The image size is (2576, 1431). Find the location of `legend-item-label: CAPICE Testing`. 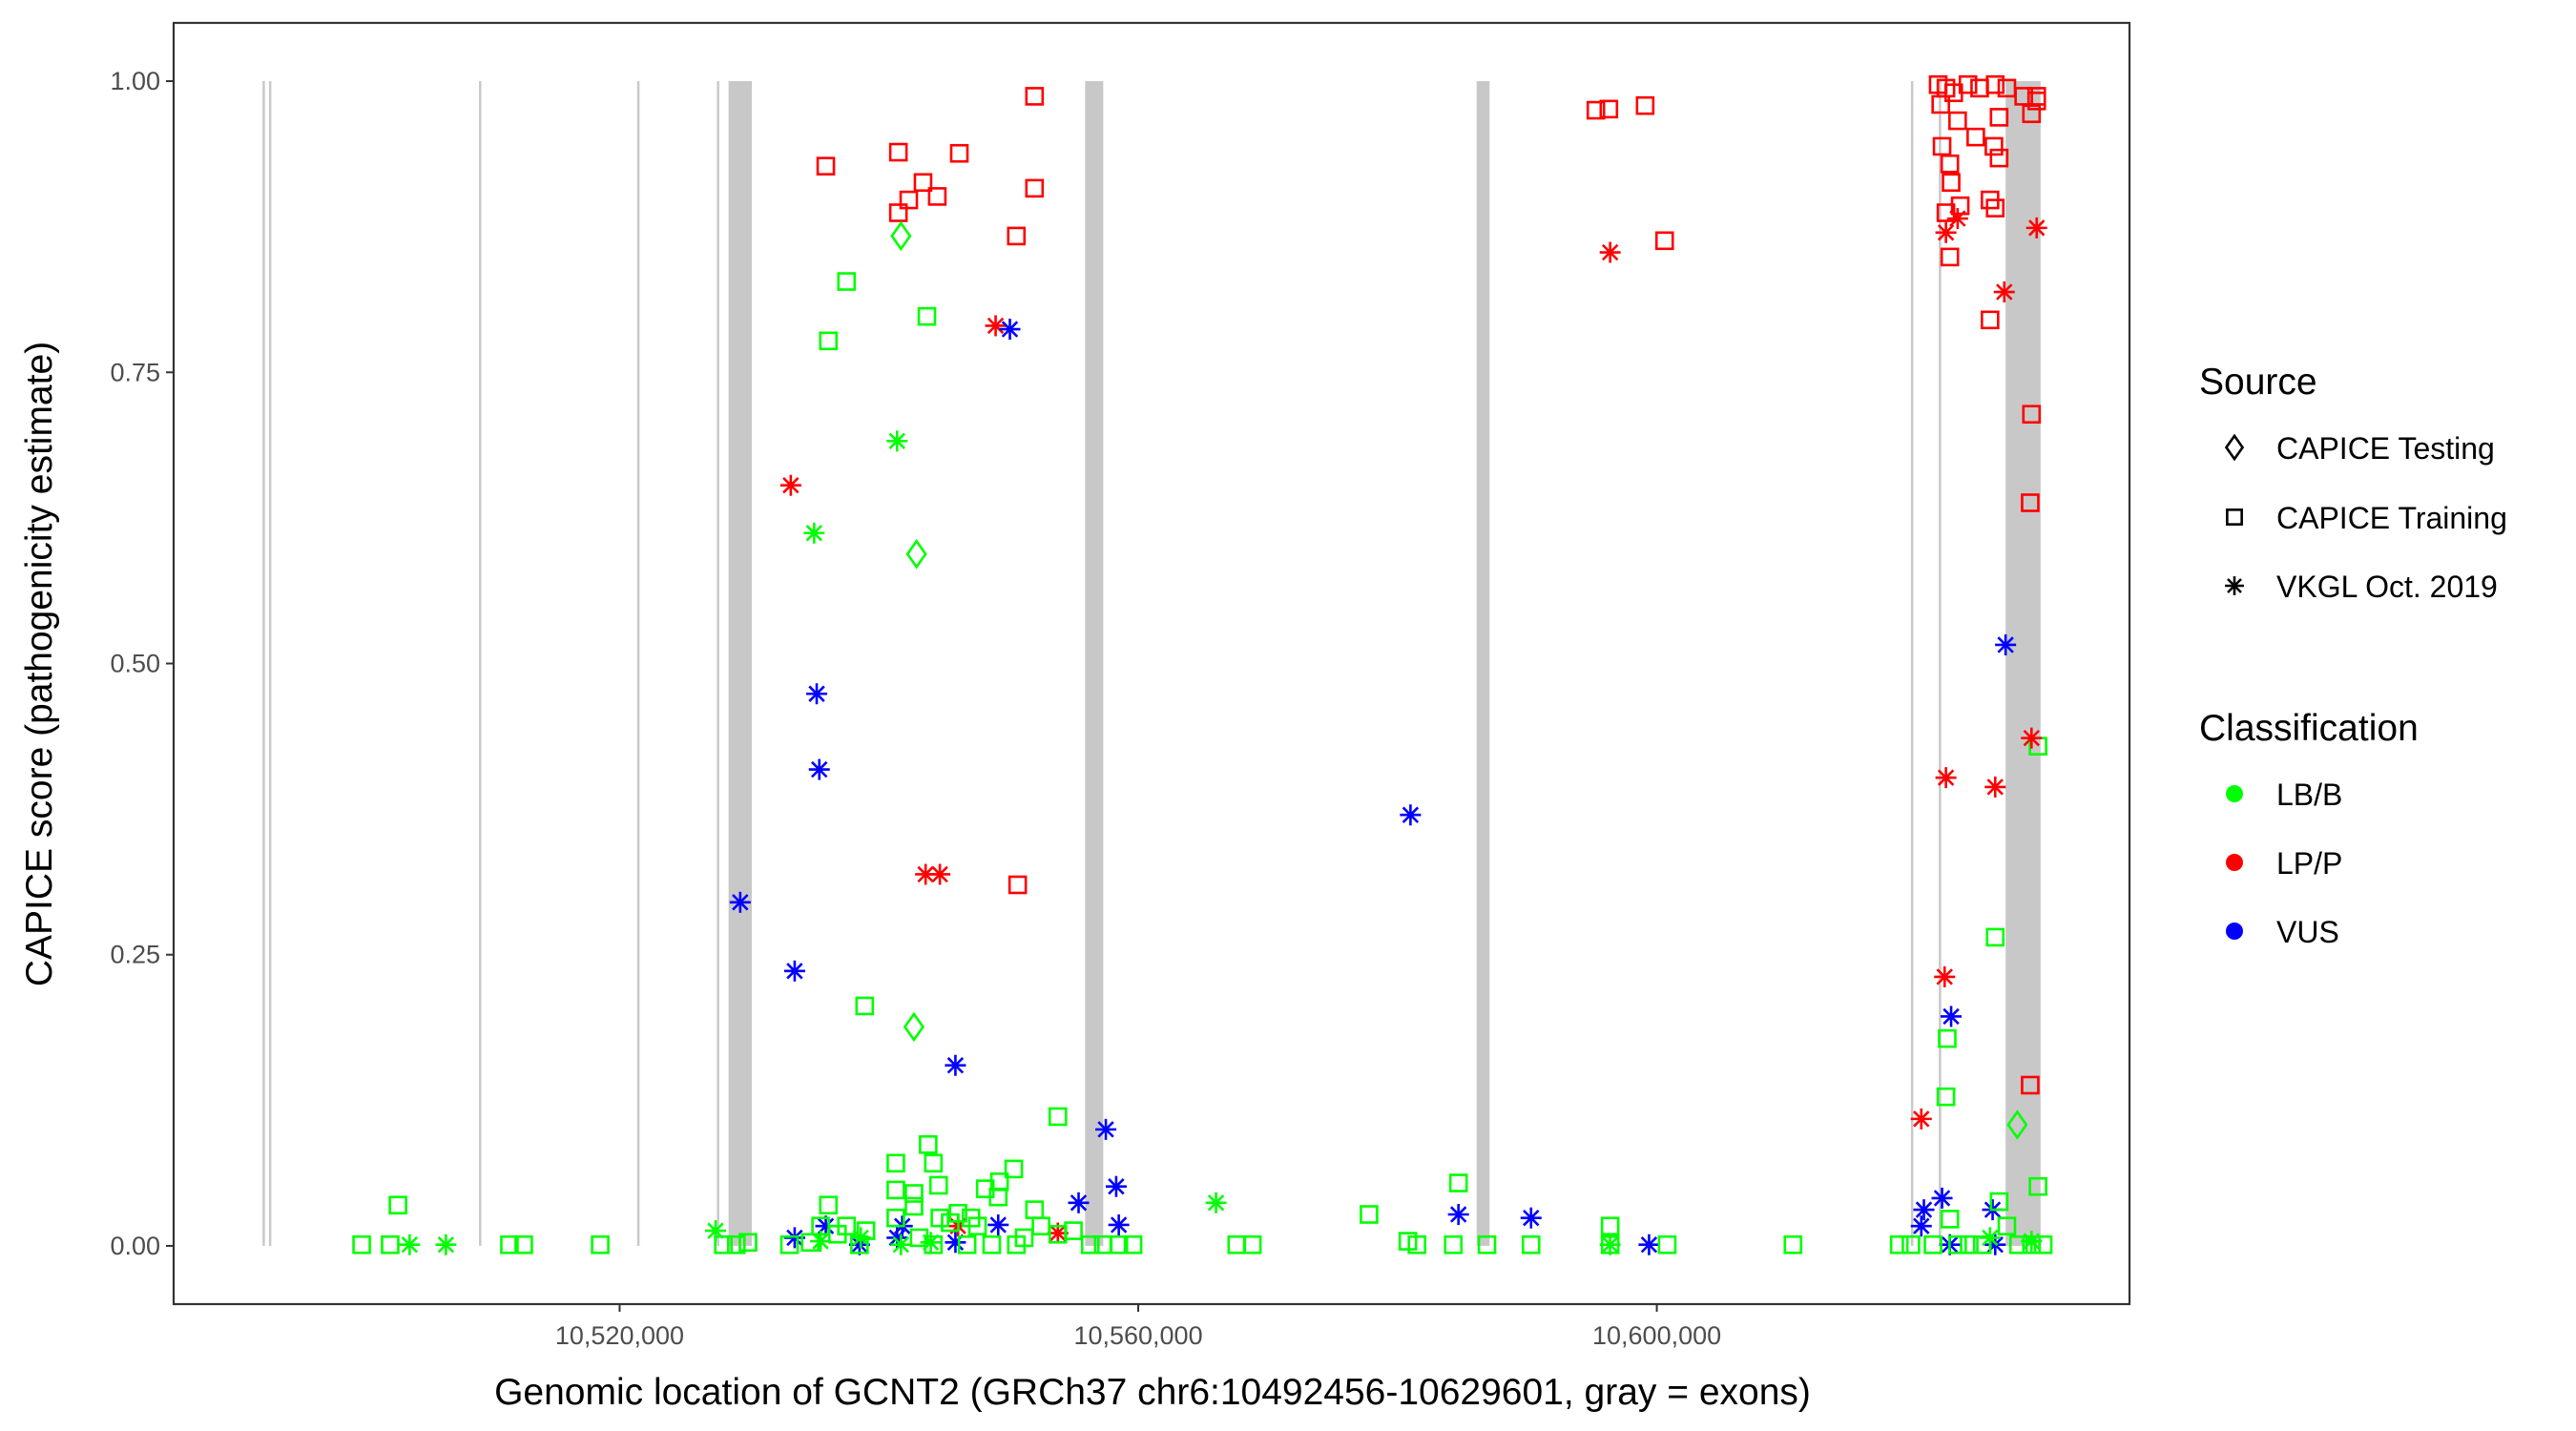

legend-item-label: CAPICE Testing is located at coordinates (2385, 448).